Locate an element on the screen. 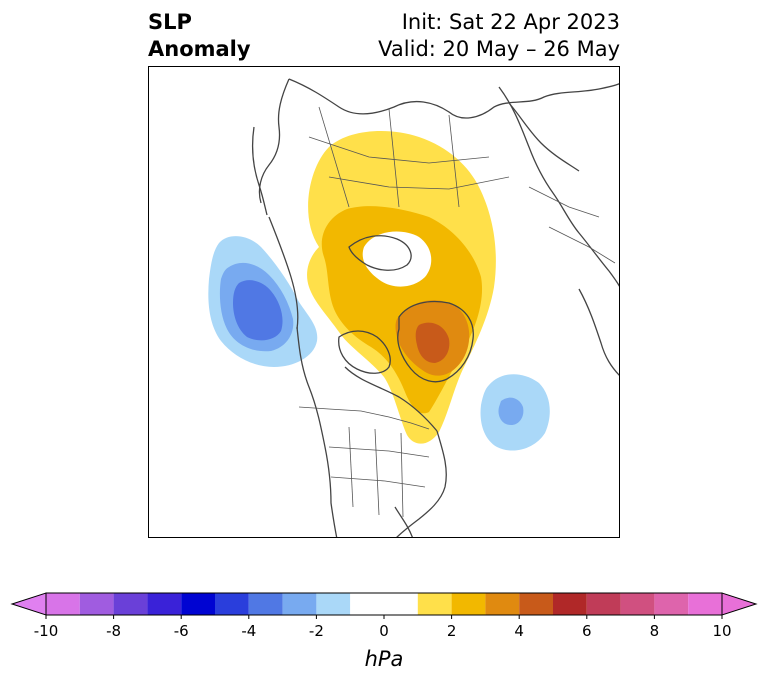  coastline-europe is located at coordinates (558, 186).